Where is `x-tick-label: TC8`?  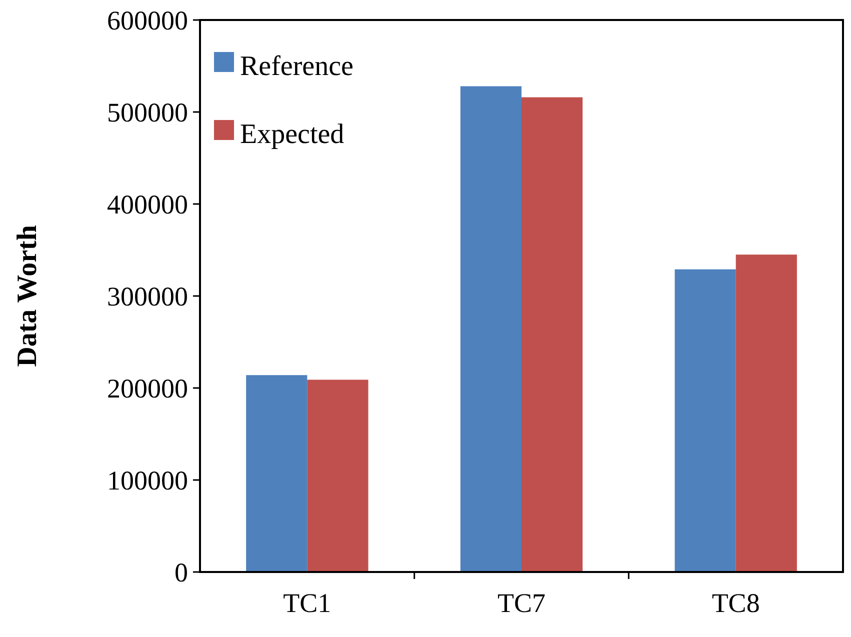 x-tick-label: TC8 is located at coordinates (736, 603).